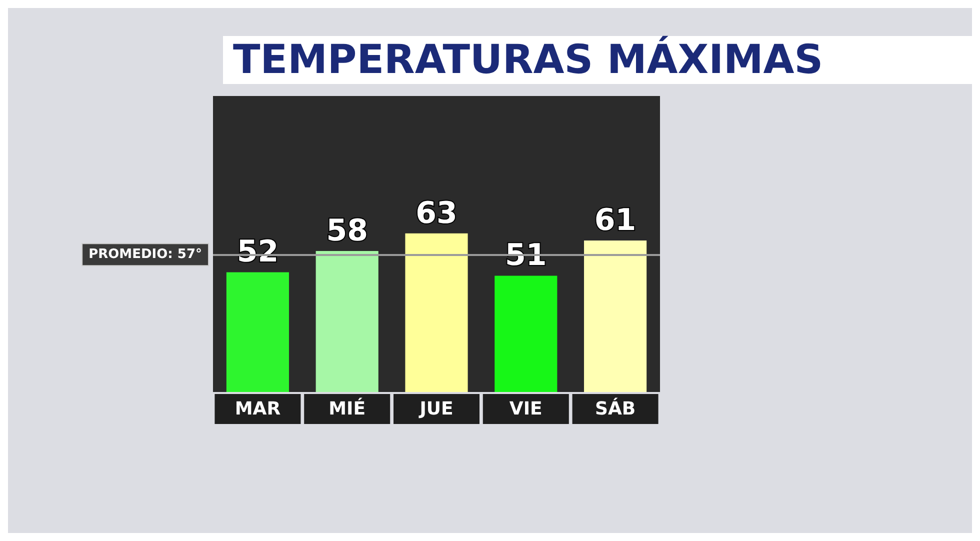 The image size is (980, 541). What do you see at coordinates (257, 409) in the screenshot?
I see `x-tick-label: MAR` at bounding box center [257, 409].